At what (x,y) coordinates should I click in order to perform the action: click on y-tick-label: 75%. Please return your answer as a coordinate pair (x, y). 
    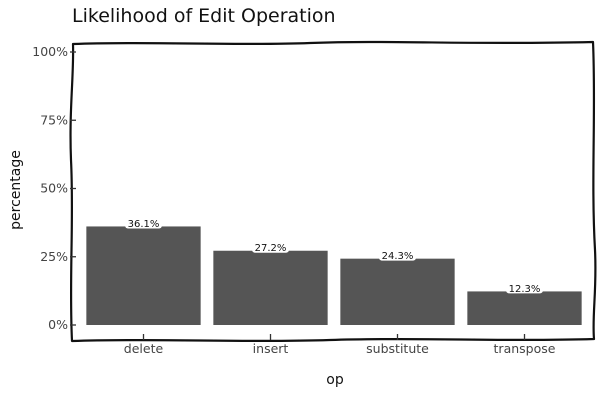
    Looking at the image, I should click on (54, 119).